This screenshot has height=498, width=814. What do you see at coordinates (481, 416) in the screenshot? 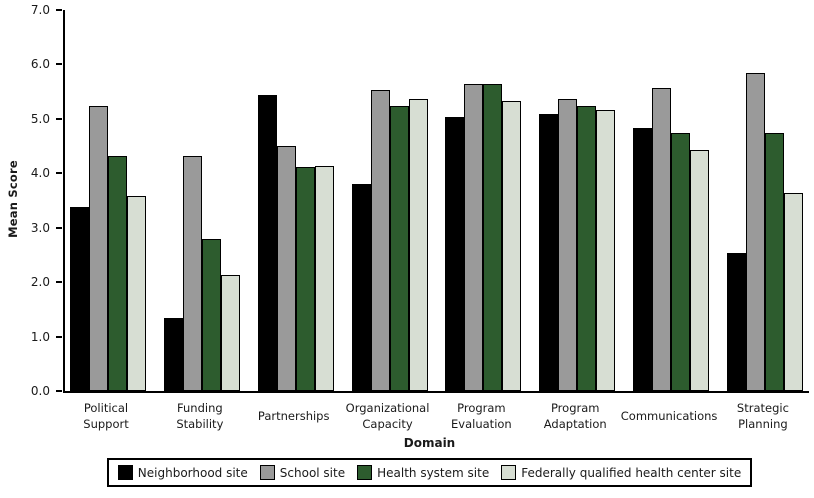
I see `x-category-label: Program Evaluation` at bounding box center [481, 416].